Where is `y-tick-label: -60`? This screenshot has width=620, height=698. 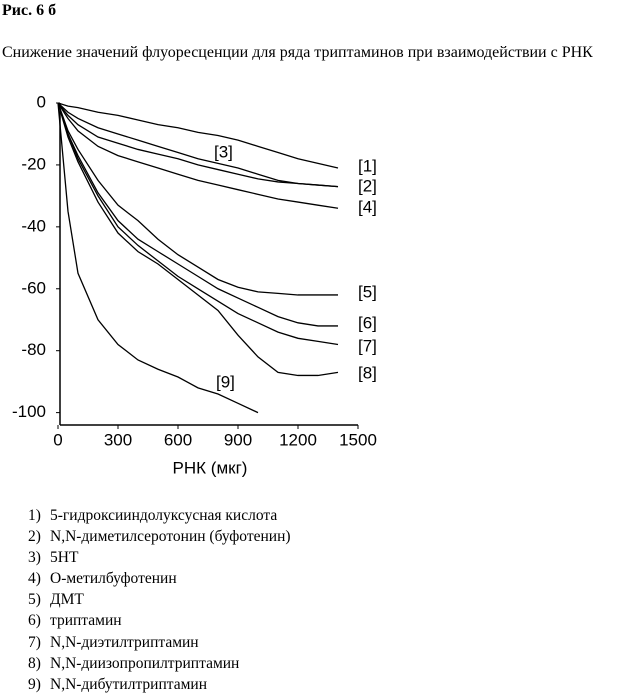 y-tick-label: -60 is located at coordinates (33, 287).